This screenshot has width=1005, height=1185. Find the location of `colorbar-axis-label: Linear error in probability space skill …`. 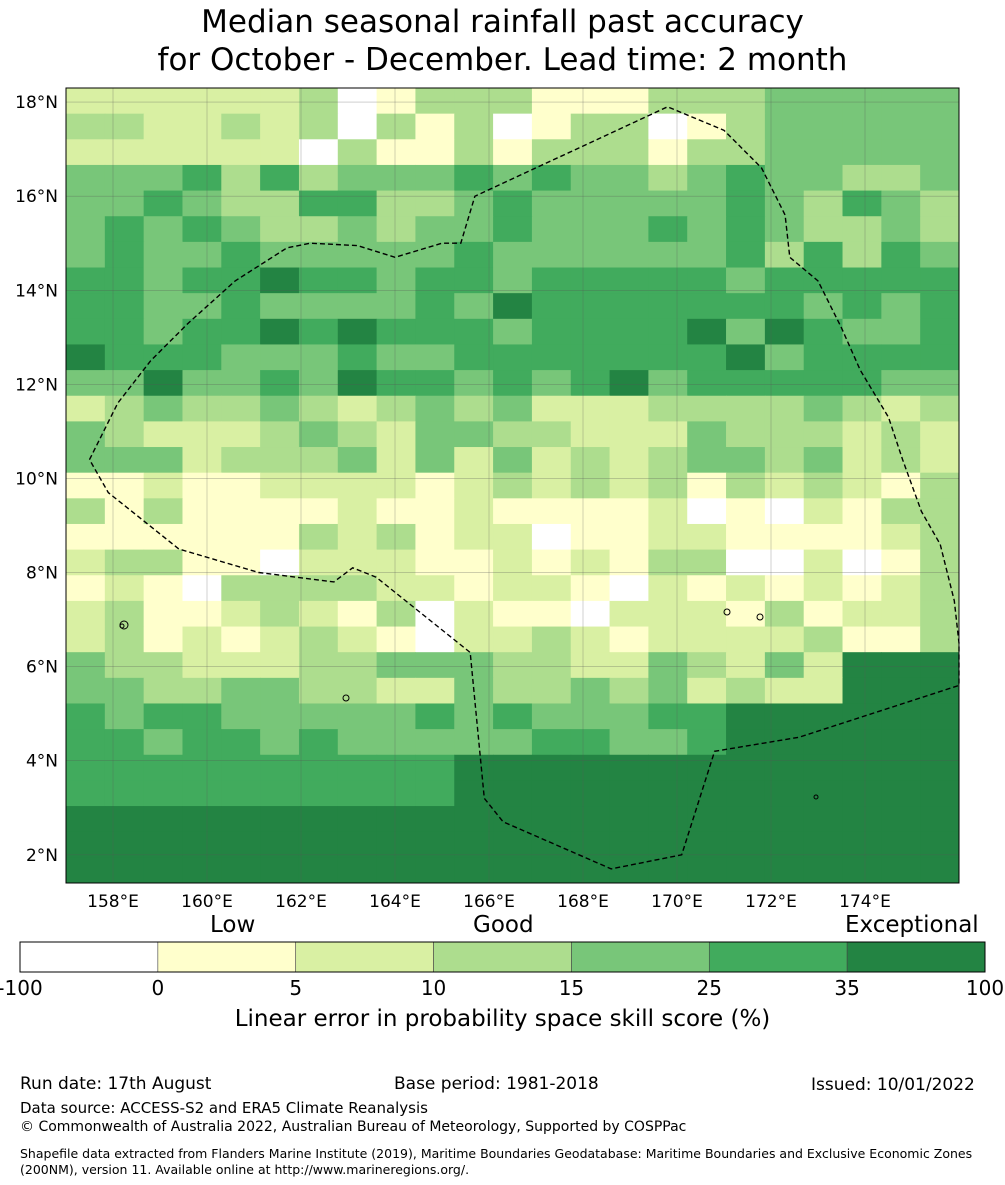

colorbar-axis-label: Linear error in probability space skill … is located at coordinates (502, 1019).